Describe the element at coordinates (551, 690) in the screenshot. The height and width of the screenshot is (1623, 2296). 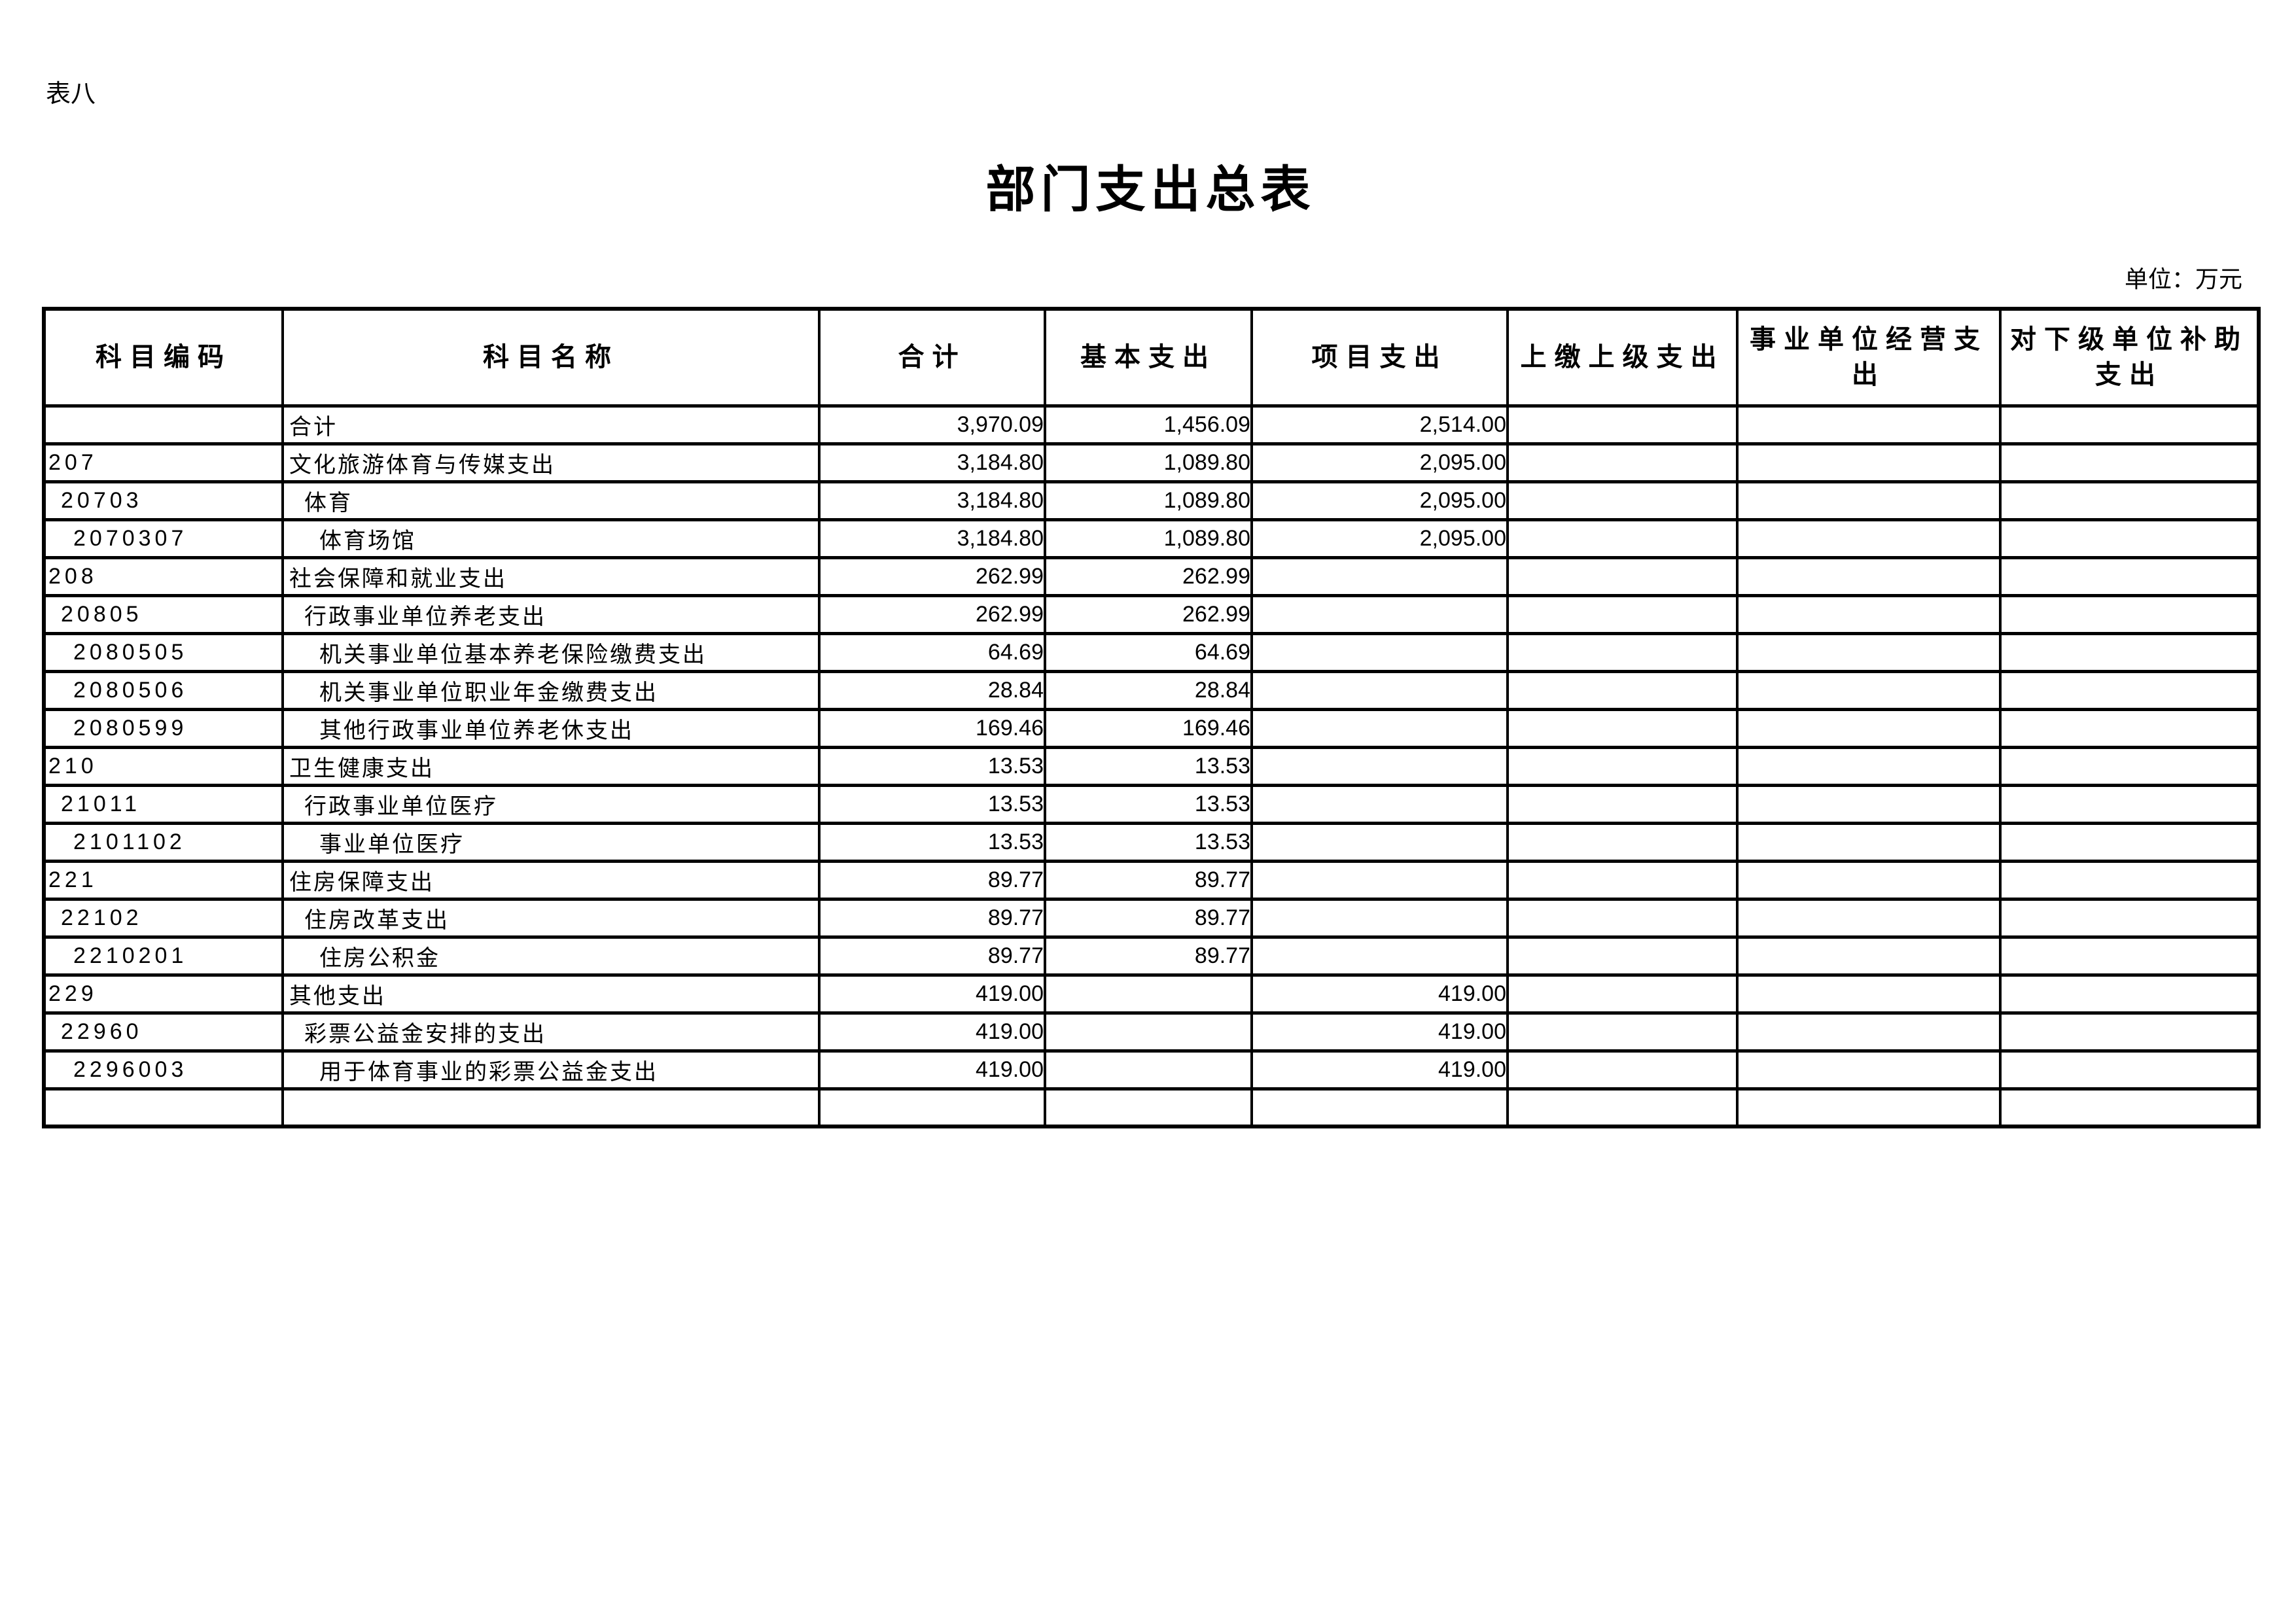
I see `name-cell: 机关事业单位职业年金缴费支出` at that location.